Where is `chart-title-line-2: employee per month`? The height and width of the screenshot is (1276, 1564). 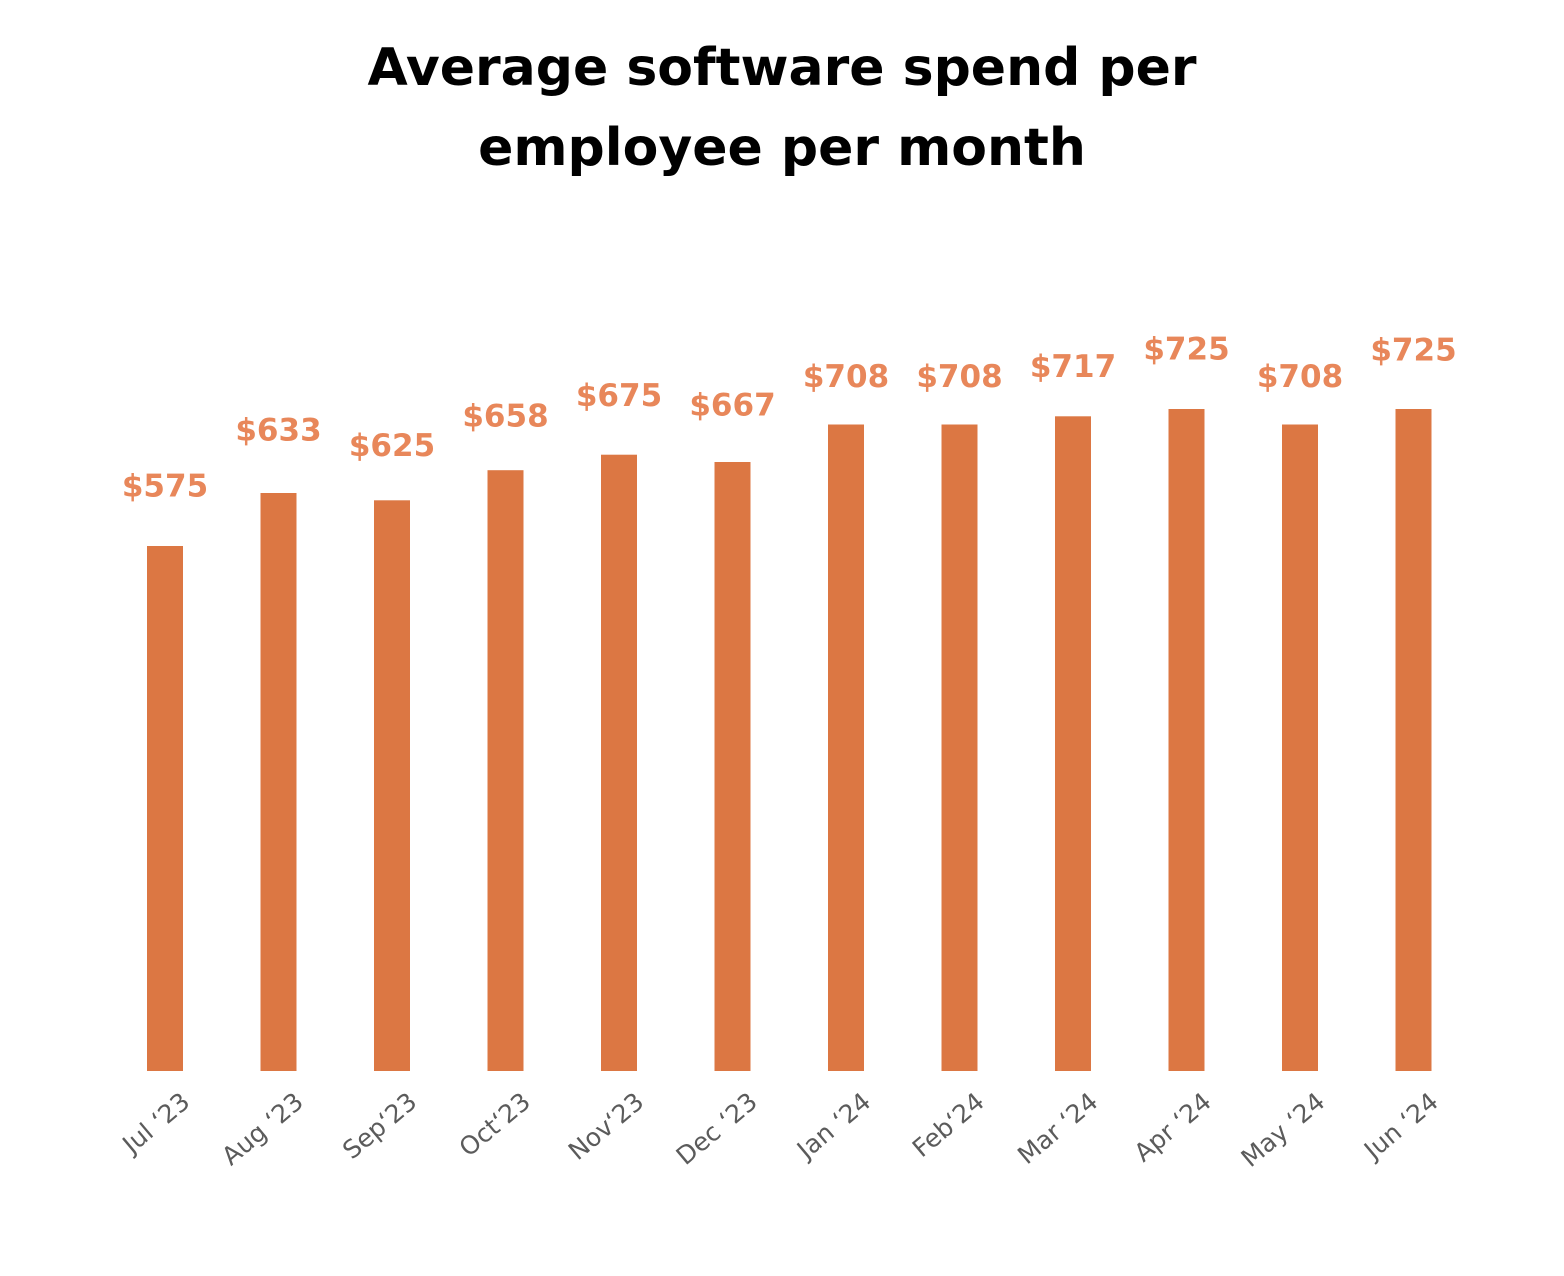 chart-title-line-2: employee per month is located at coordinates (782, 148).